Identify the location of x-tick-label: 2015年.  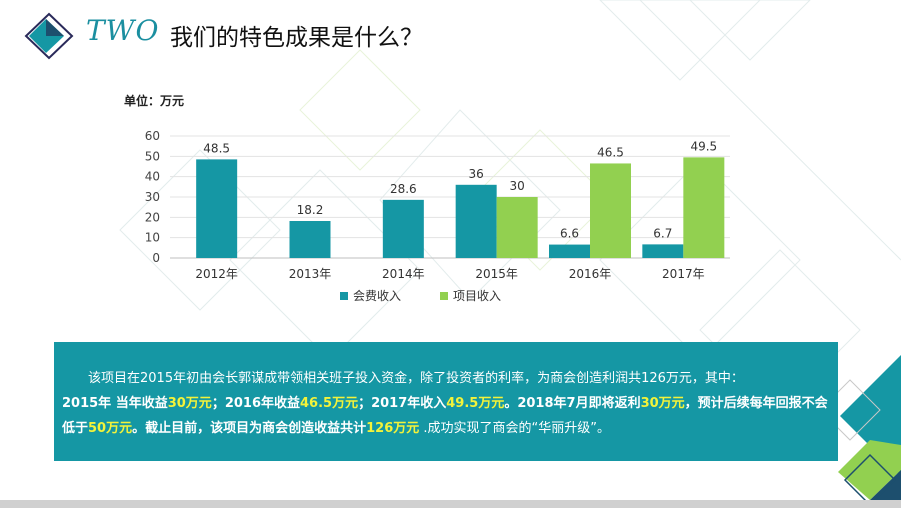
(496, 274).